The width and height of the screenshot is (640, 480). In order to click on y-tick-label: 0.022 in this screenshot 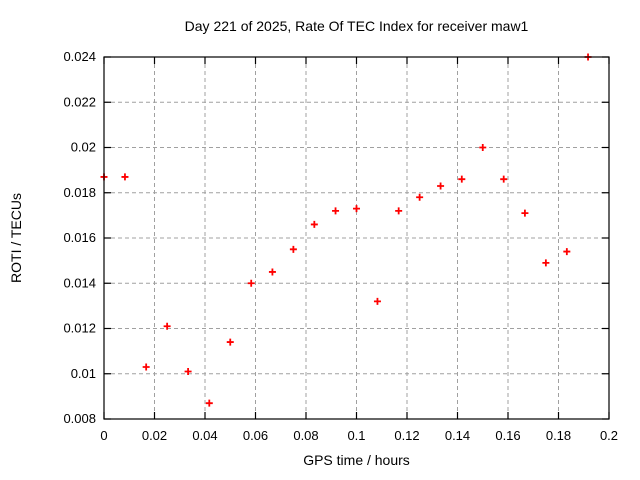, I will do `click(79, 101)`.